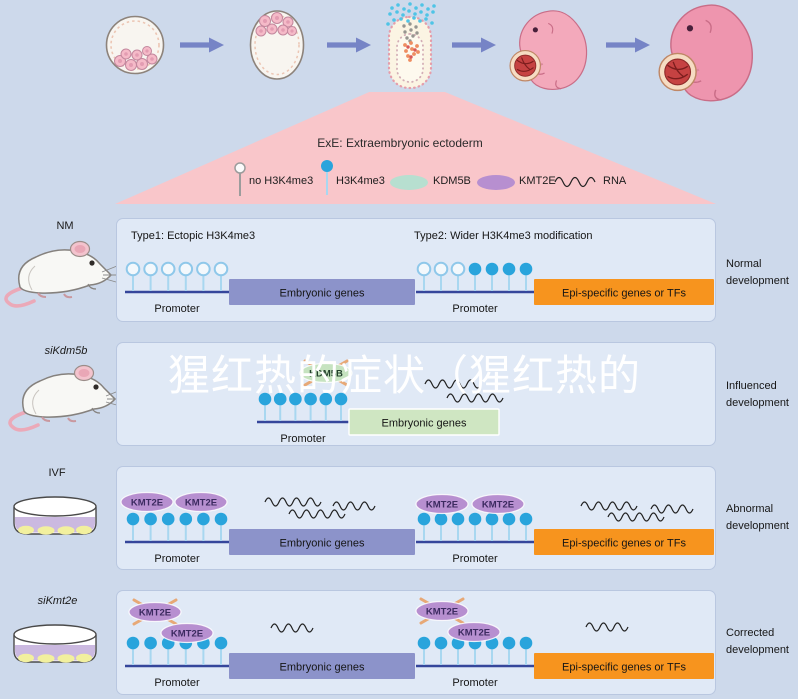  What do you see at coordinates (411, 14) in the screenshot?
I see `exe-dots` at bounding box center [411, 14].